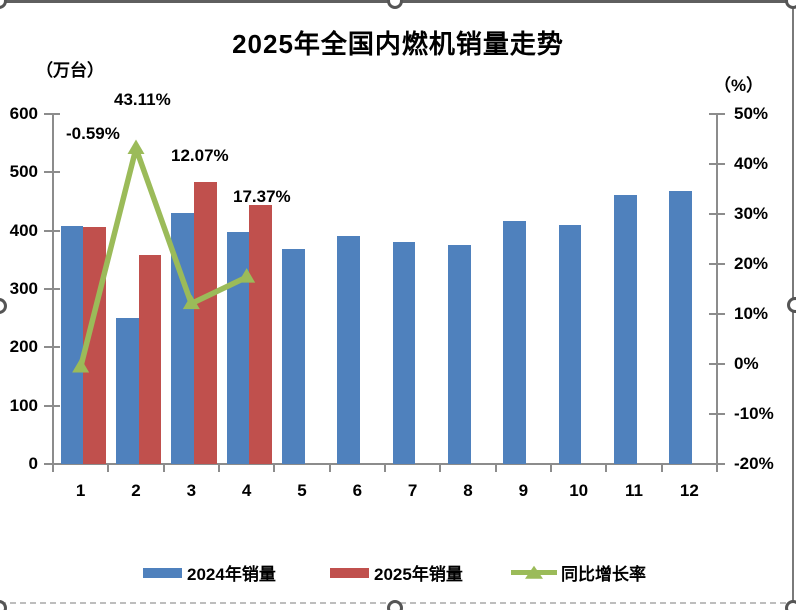 This screenshot has height=610, width=796. Describe the element at coordinates (23, 172) in the screenshot. I see `y-axis-left-label: 500` at that location.